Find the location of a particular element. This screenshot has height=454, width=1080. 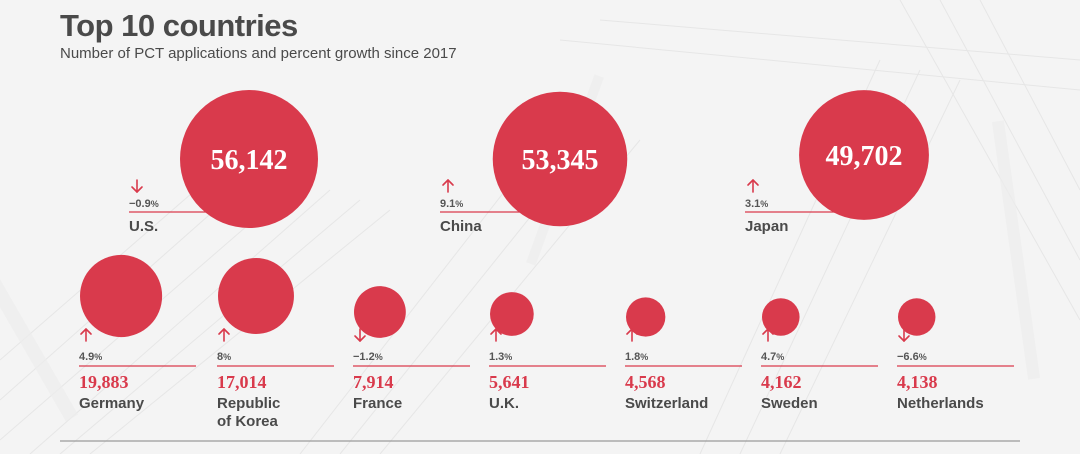

country-label-france: France is located at coordinates (377, 403).